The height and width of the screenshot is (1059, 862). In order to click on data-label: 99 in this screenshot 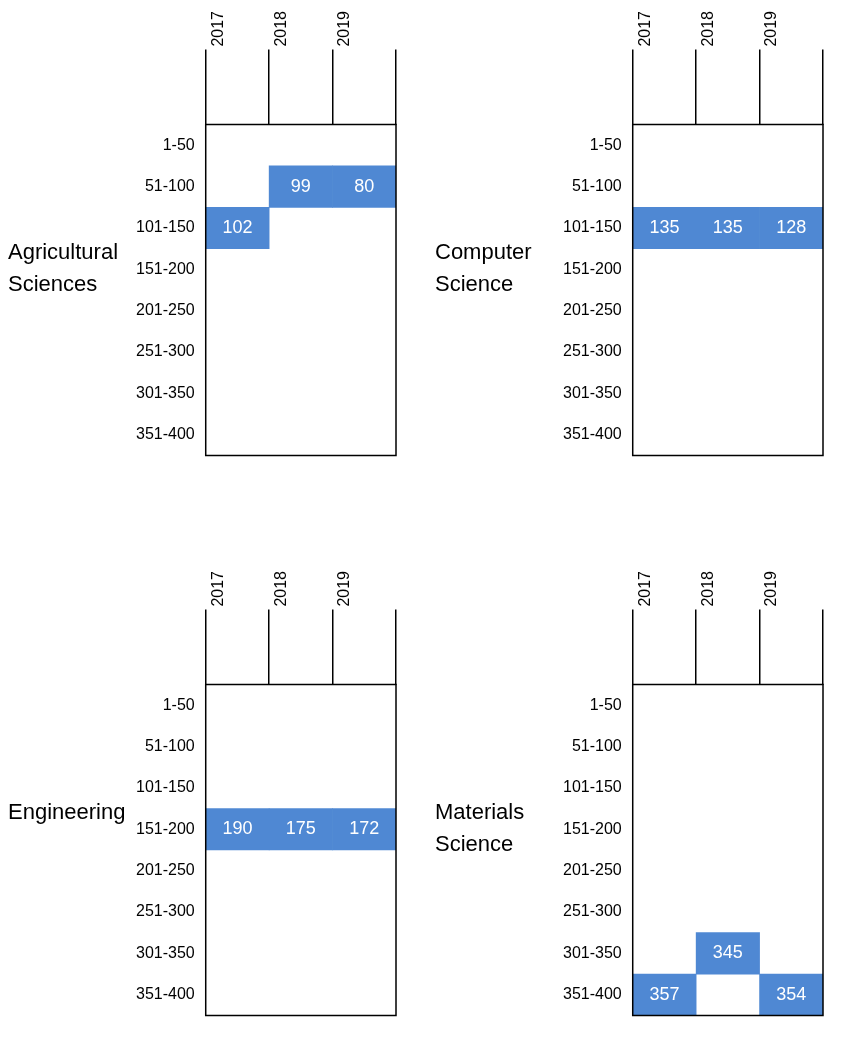, I will do `click(300, 185)`.